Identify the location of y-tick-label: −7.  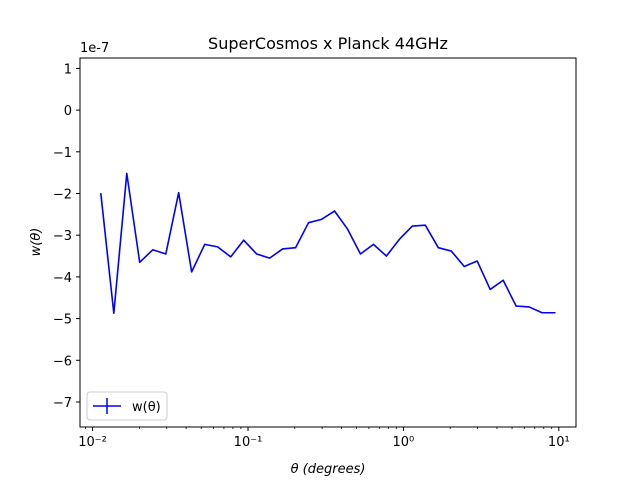
(62, 403).